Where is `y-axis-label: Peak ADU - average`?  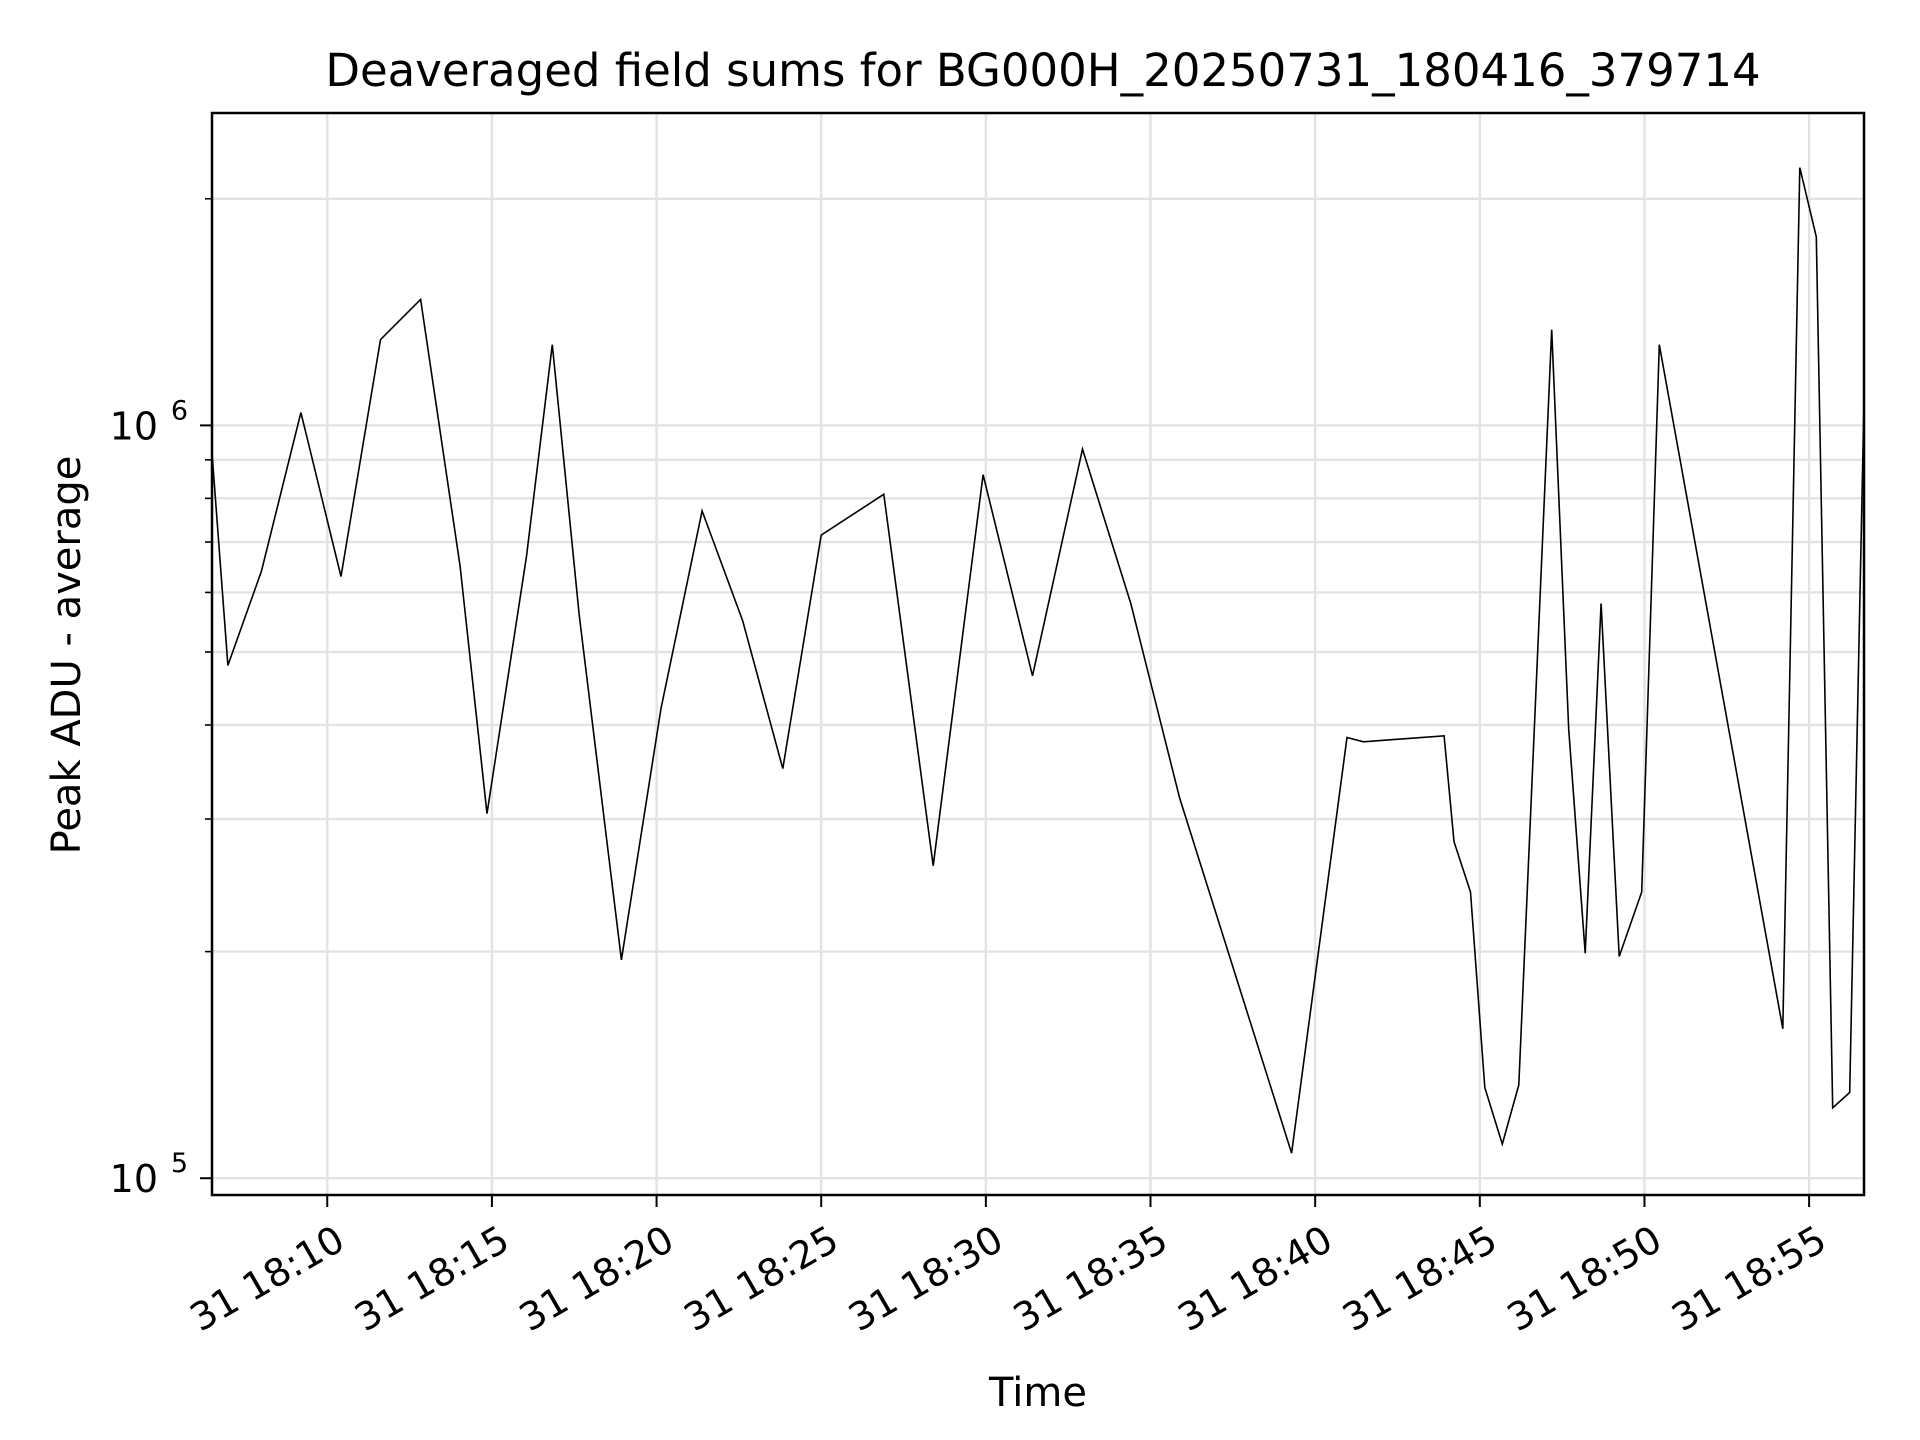 y-axis-label: Peak ADU - average is located at coordinates (67, 655).